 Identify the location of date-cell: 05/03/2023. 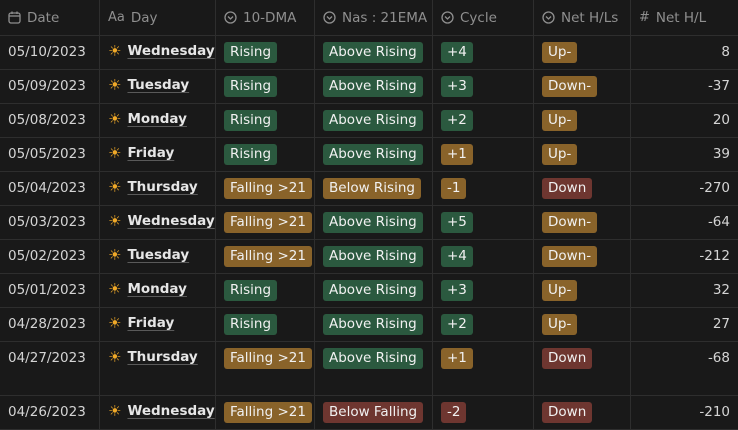
(50, 222).